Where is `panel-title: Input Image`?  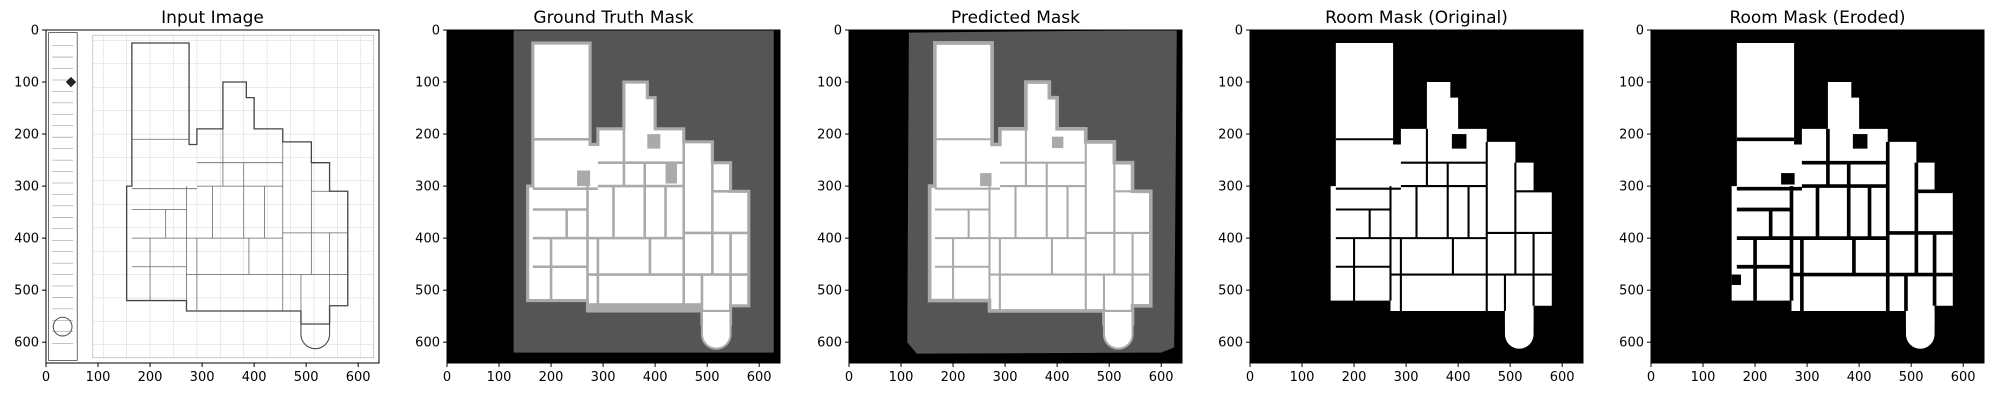 panel-title: Input Image is located at coordinates (212, 18).